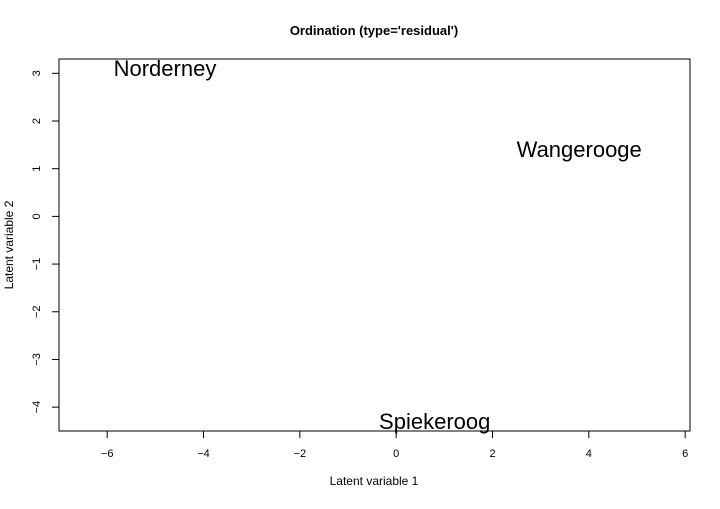 This screenshot has width=720, height=509. What do you see at coordinates (434, 421) in the screenshot?
I see `point-label: Spiekeroog` at bounding box center [434, 421].